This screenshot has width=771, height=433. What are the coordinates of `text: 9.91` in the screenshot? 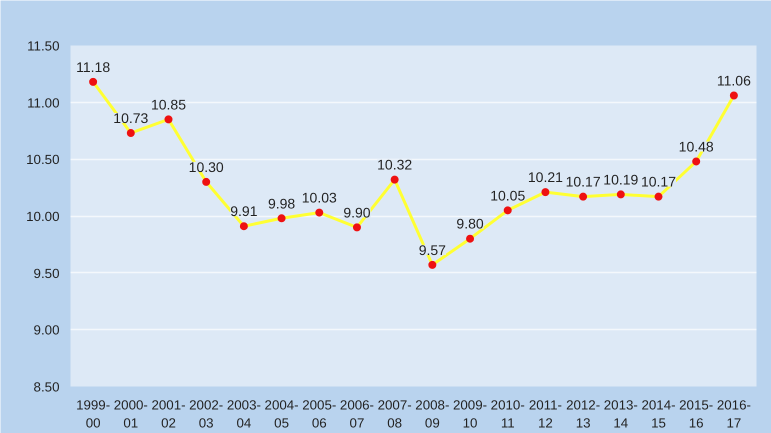 It's located at (244, 211).